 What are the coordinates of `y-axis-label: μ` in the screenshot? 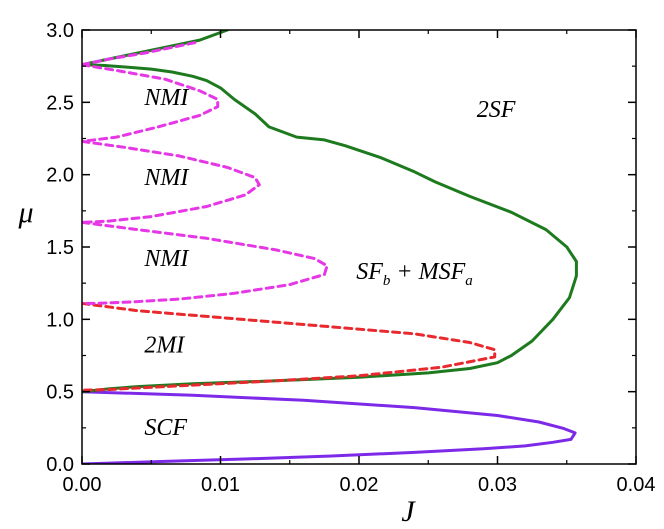 It's located at (25, 212).